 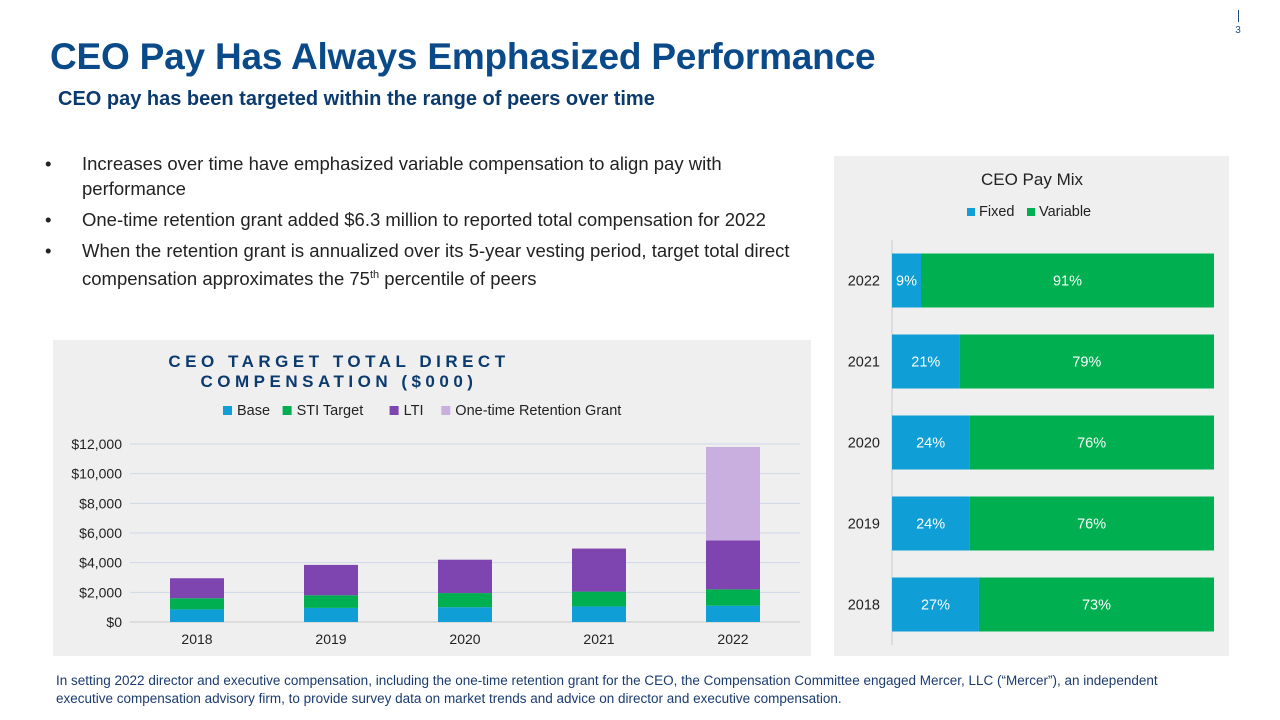 I want to click on legend-label: LTI, so click(x=414, y=411).